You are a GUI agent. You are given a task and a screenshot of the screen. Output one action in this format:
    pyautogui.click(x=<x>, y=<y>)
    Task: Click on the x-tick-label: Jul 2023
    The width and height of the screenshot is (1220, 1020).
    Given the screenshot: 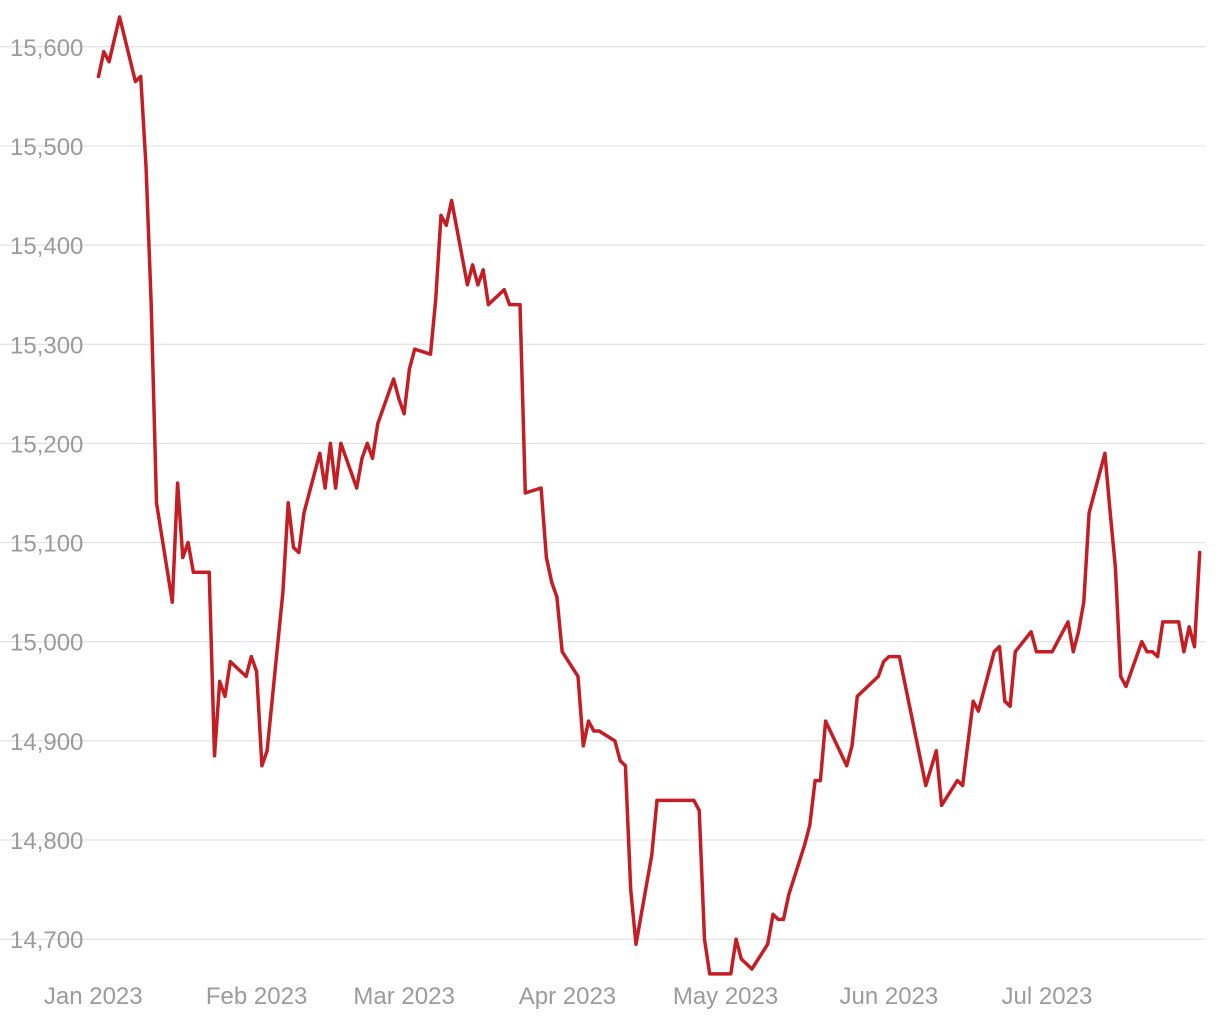 What is the action you would take?
    pyautogui.click(x=1047, y=996)
    